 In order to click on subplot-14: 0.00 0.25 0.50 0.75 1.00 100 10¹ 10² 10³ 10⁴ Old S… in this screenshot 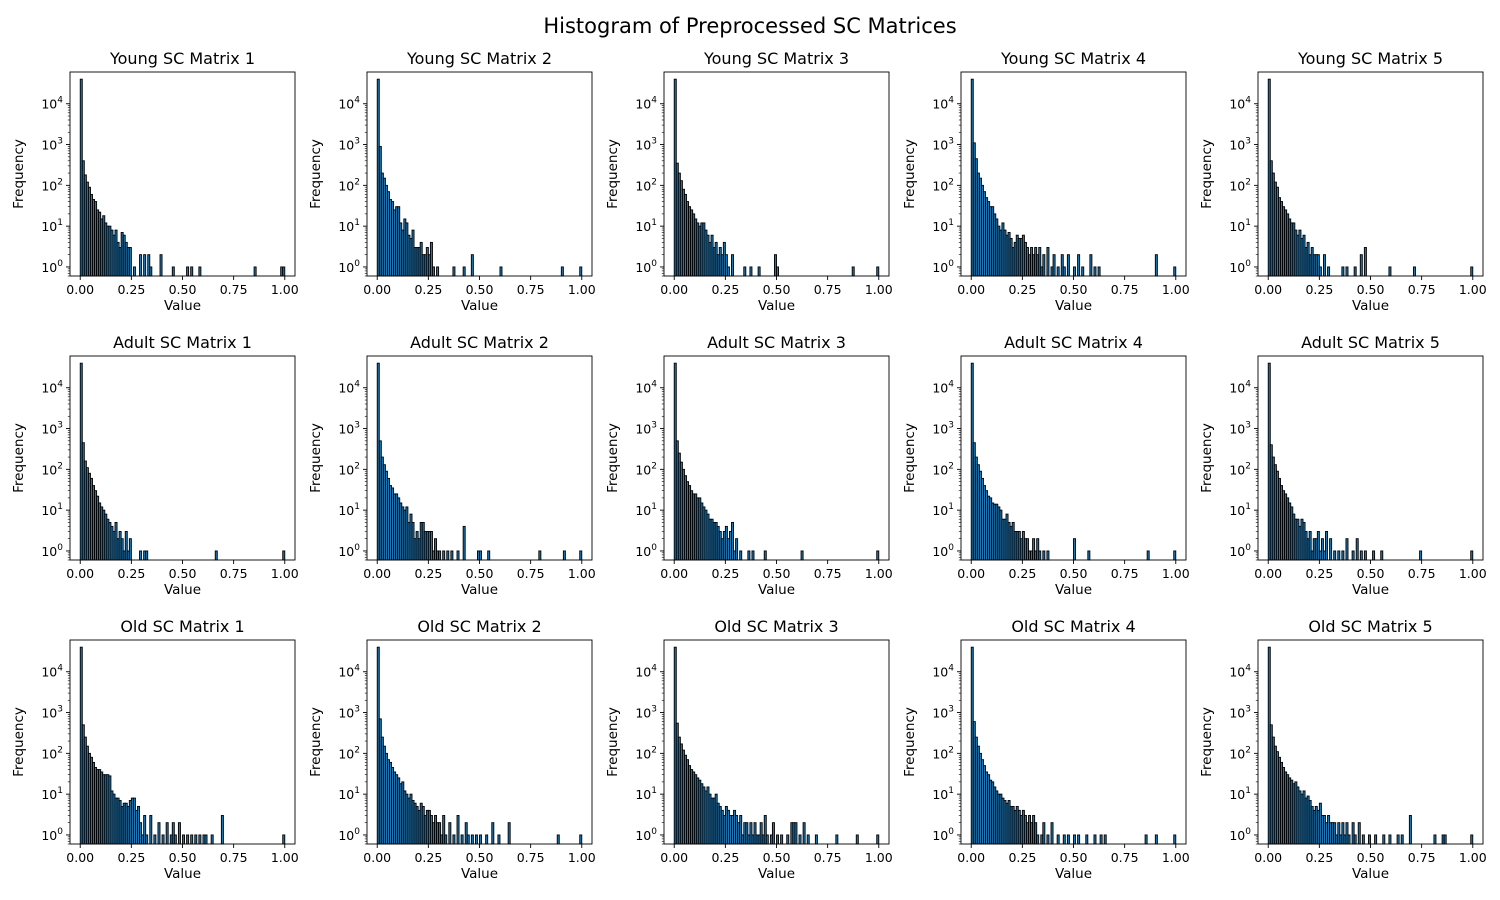, I will do `click(1046, 749)`.